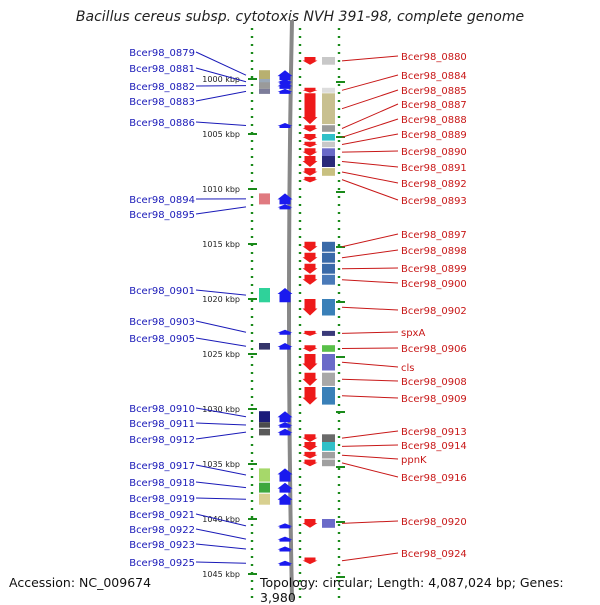  I want to click on gene-label: Bcer98_0897, so click(434, 235).